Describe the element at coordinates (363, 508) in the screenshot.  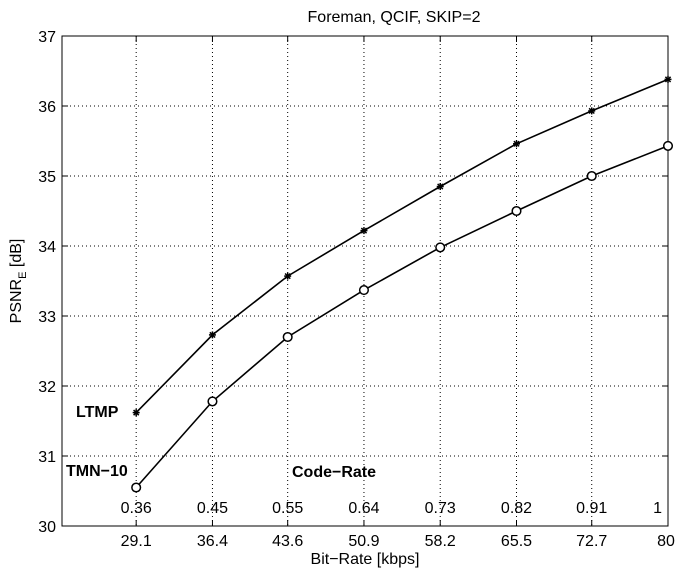
I see `code-rate-label: 0.64` at that location.